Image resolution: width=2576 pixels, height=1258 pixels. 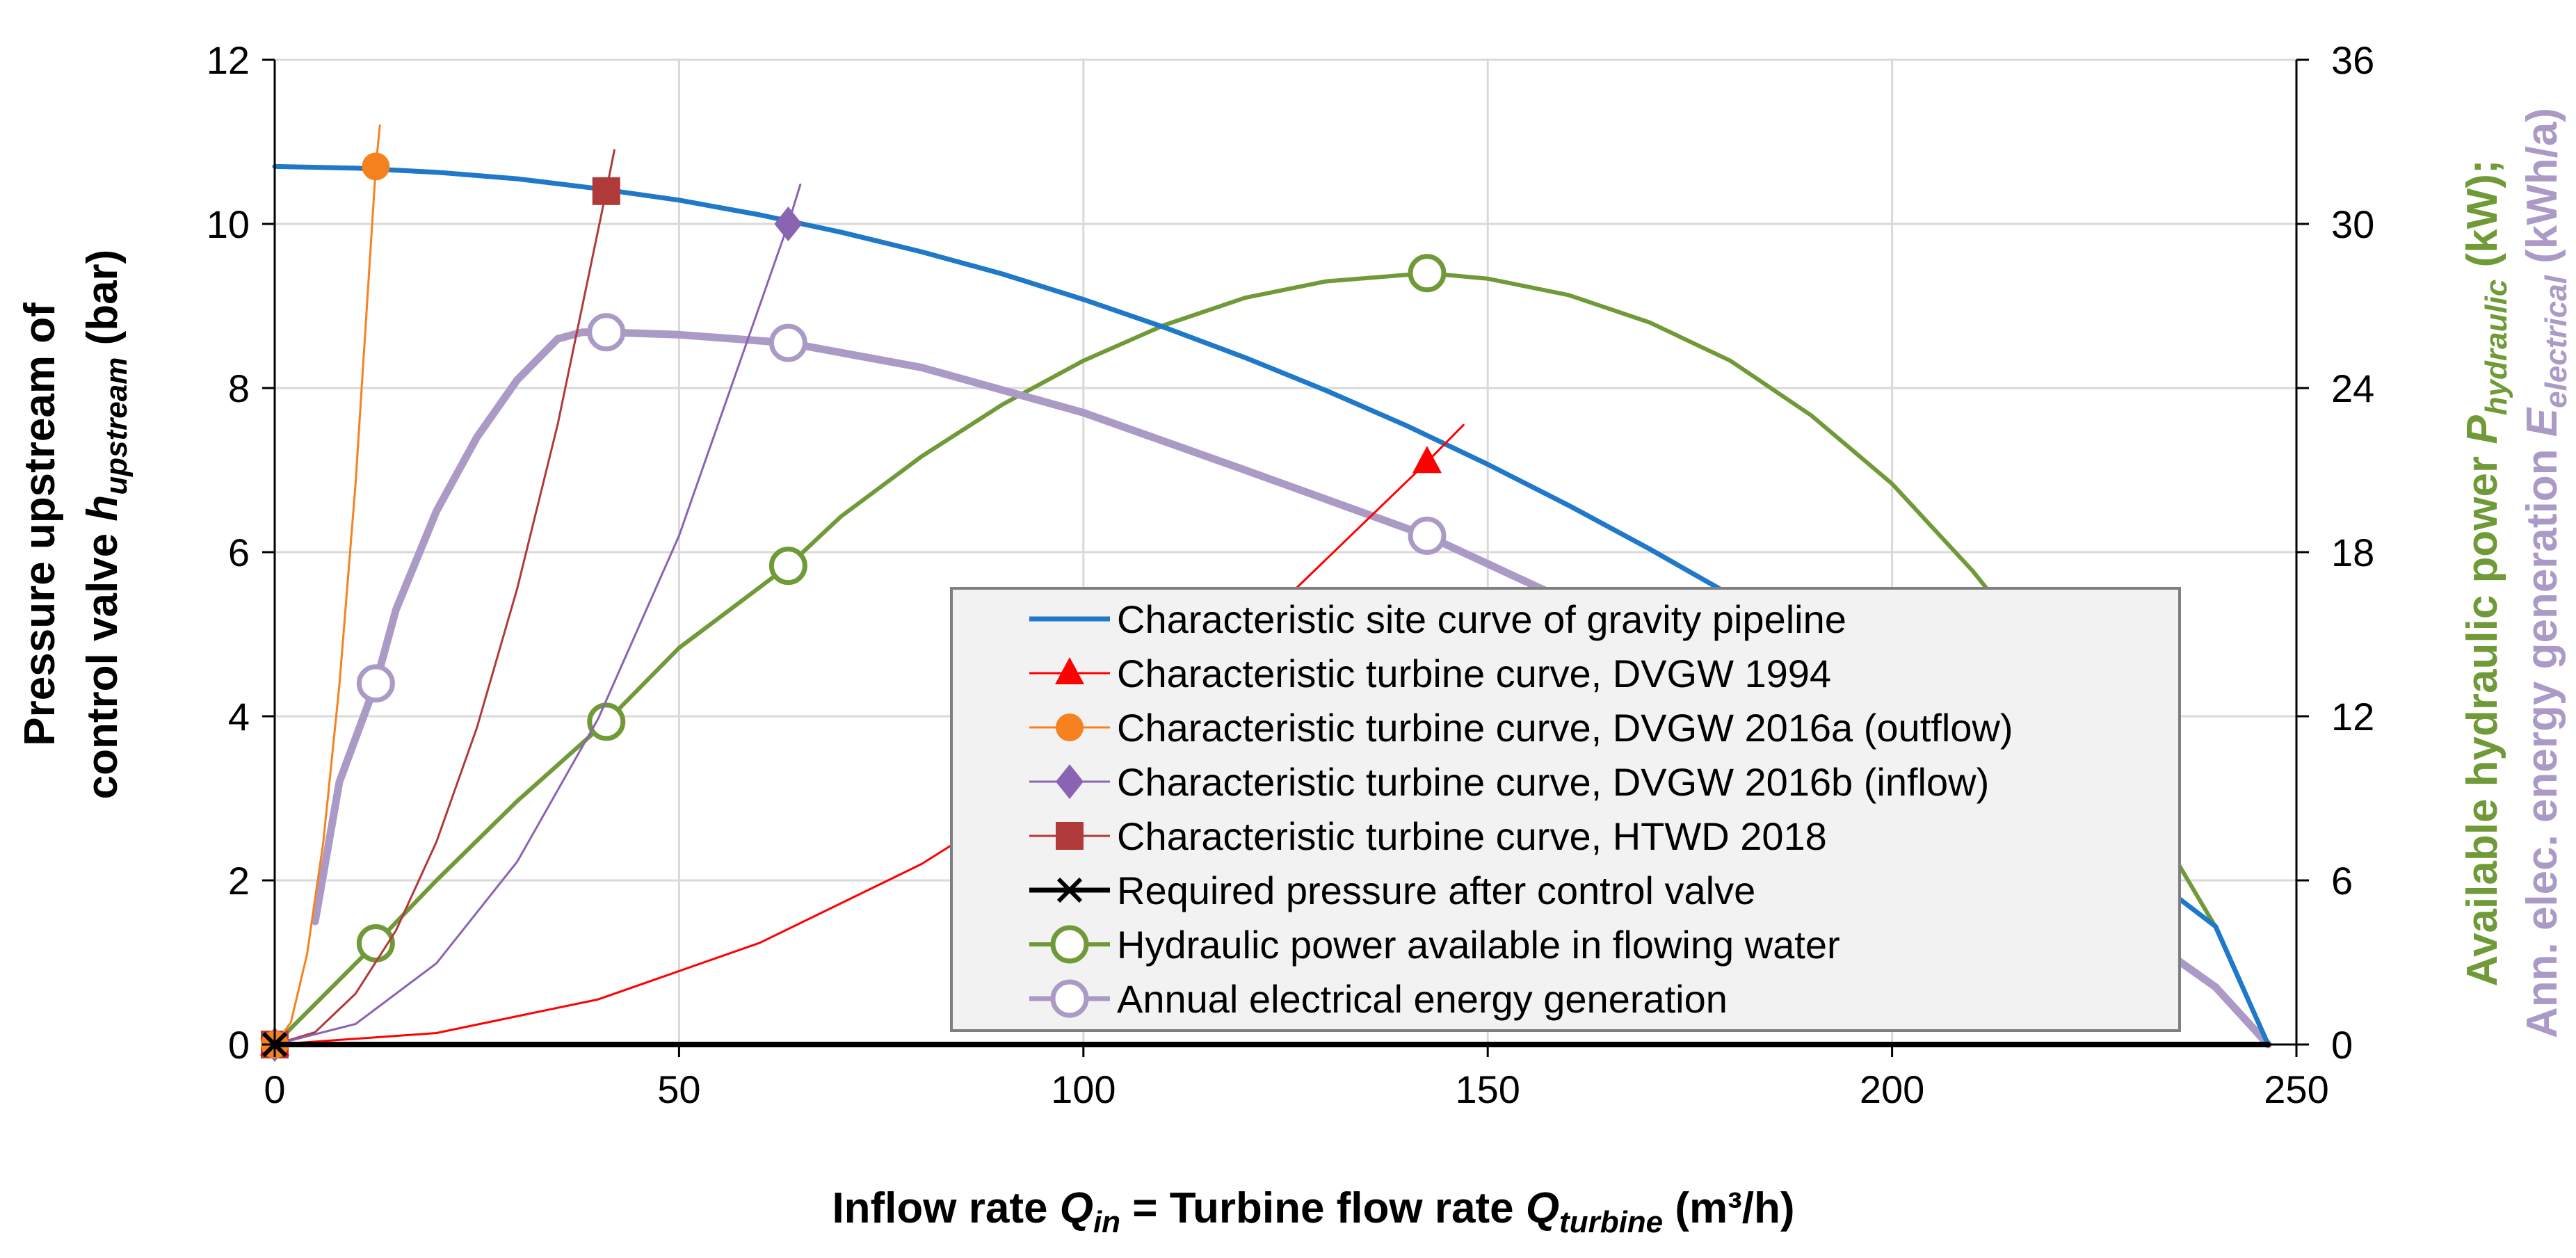 What do you see at coordinates (2352, 388) in the screenshot?
I see `y-right-tick-label: 24` at bounding box center [2352, 388].